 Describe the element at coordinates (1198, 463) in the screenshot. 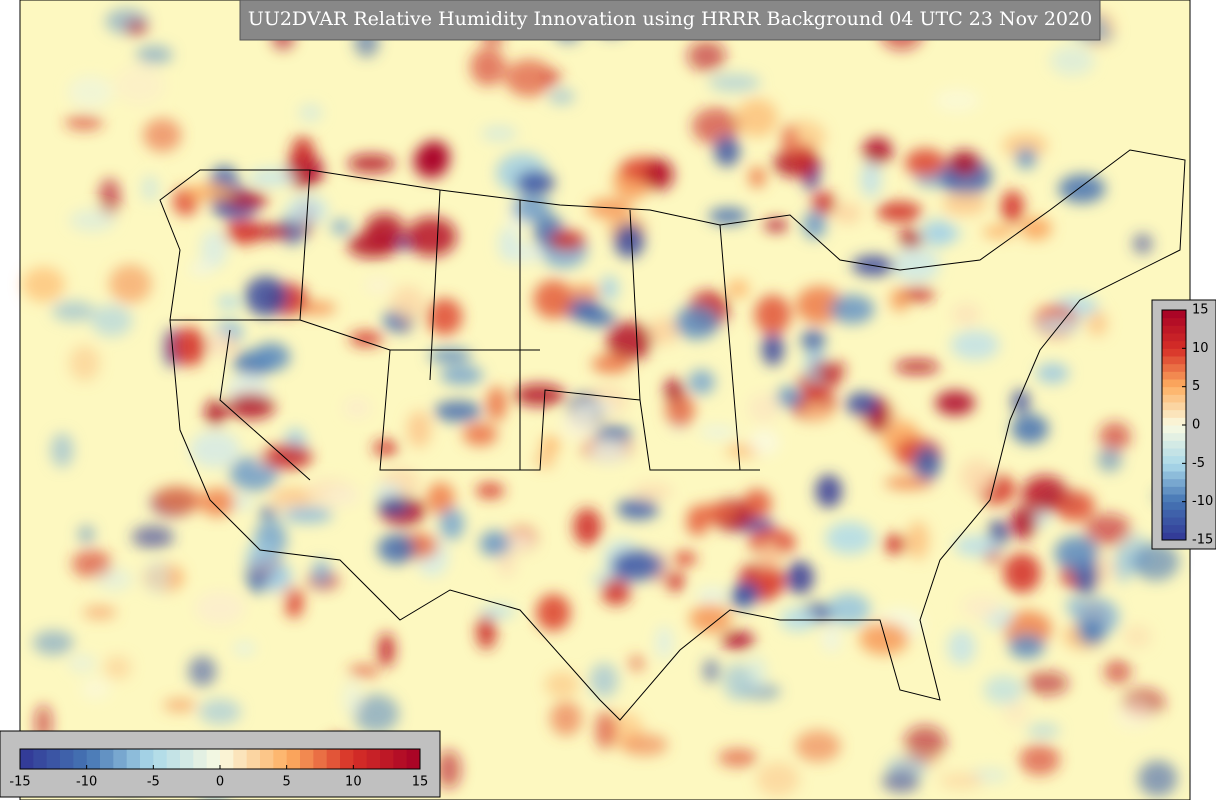

I see `colorbar-tick-label: -5` at that location.